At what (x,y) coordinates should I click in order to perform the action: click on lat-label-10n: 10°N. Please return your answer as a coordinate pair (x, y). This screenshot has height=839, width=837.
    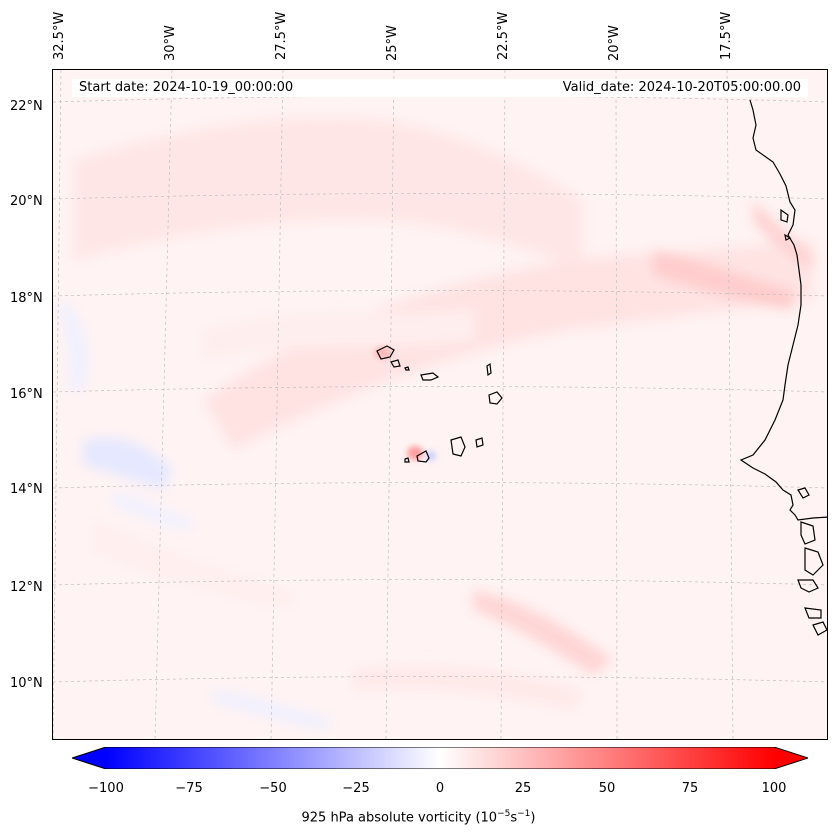
    Looking at the image, I should click on (26, 683).